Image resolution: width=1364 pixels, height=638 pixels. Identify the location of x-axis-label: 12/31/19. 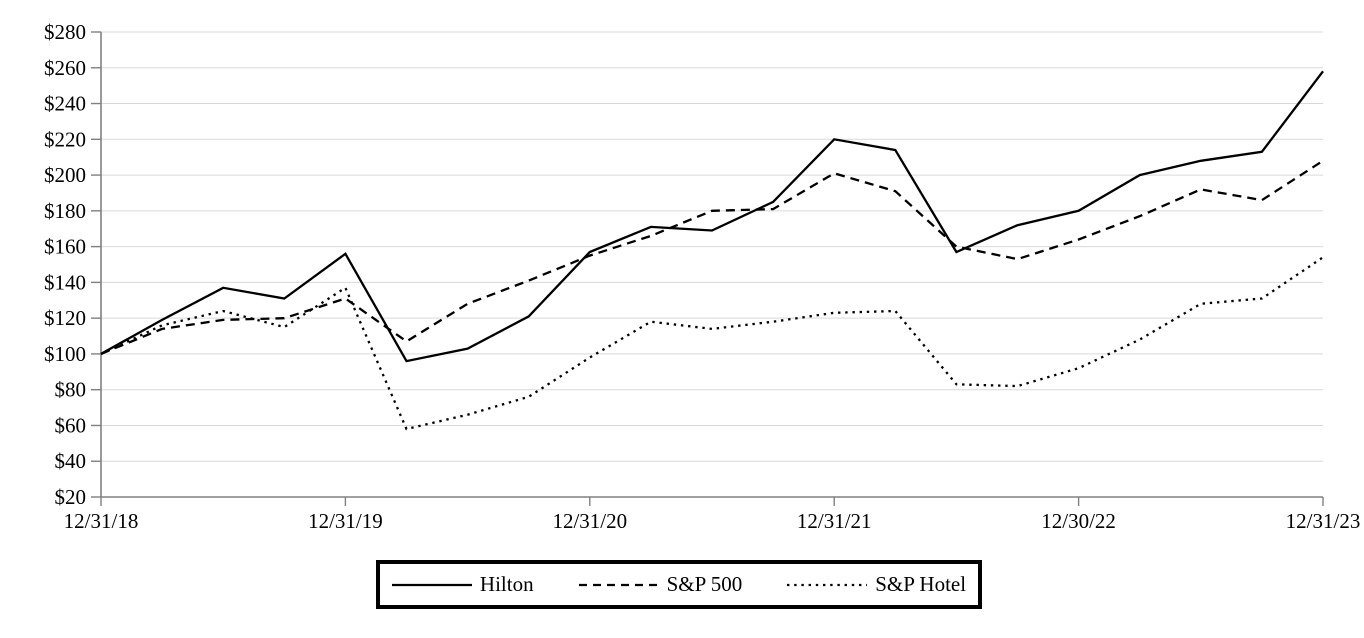
(345, 521).